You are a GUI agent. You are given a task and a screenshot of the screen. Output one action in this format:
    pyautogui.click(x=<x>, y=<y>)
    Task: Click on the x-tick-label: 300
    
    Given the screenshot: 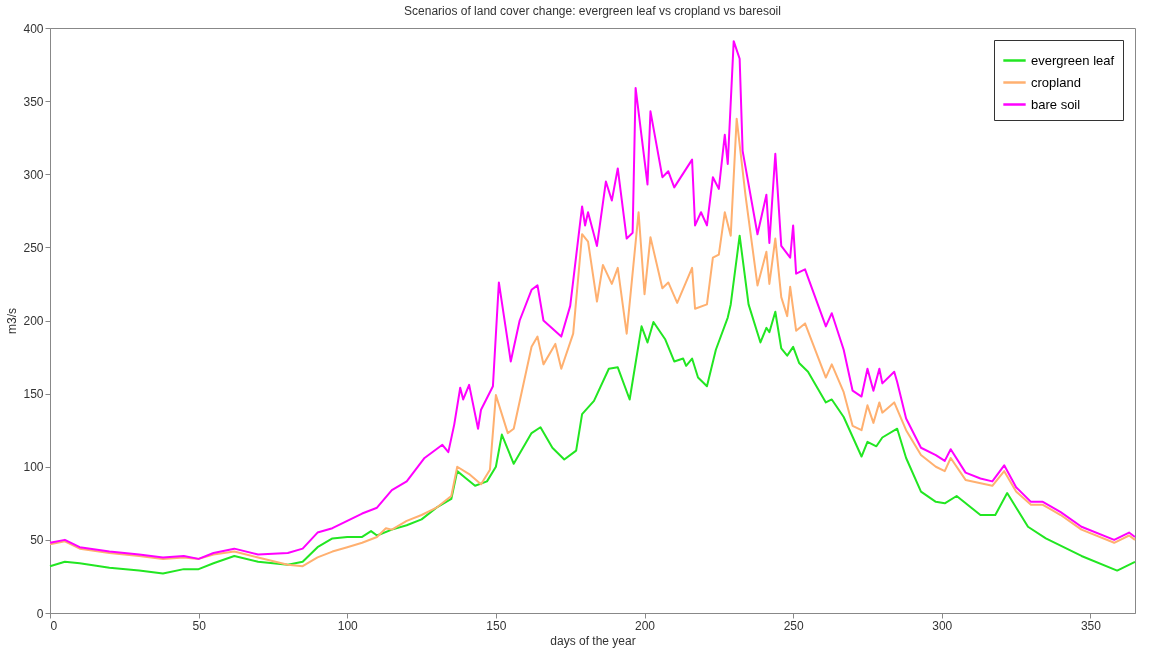 What is the action you would take?
    pyautogui.click(x=942, y=625)
    